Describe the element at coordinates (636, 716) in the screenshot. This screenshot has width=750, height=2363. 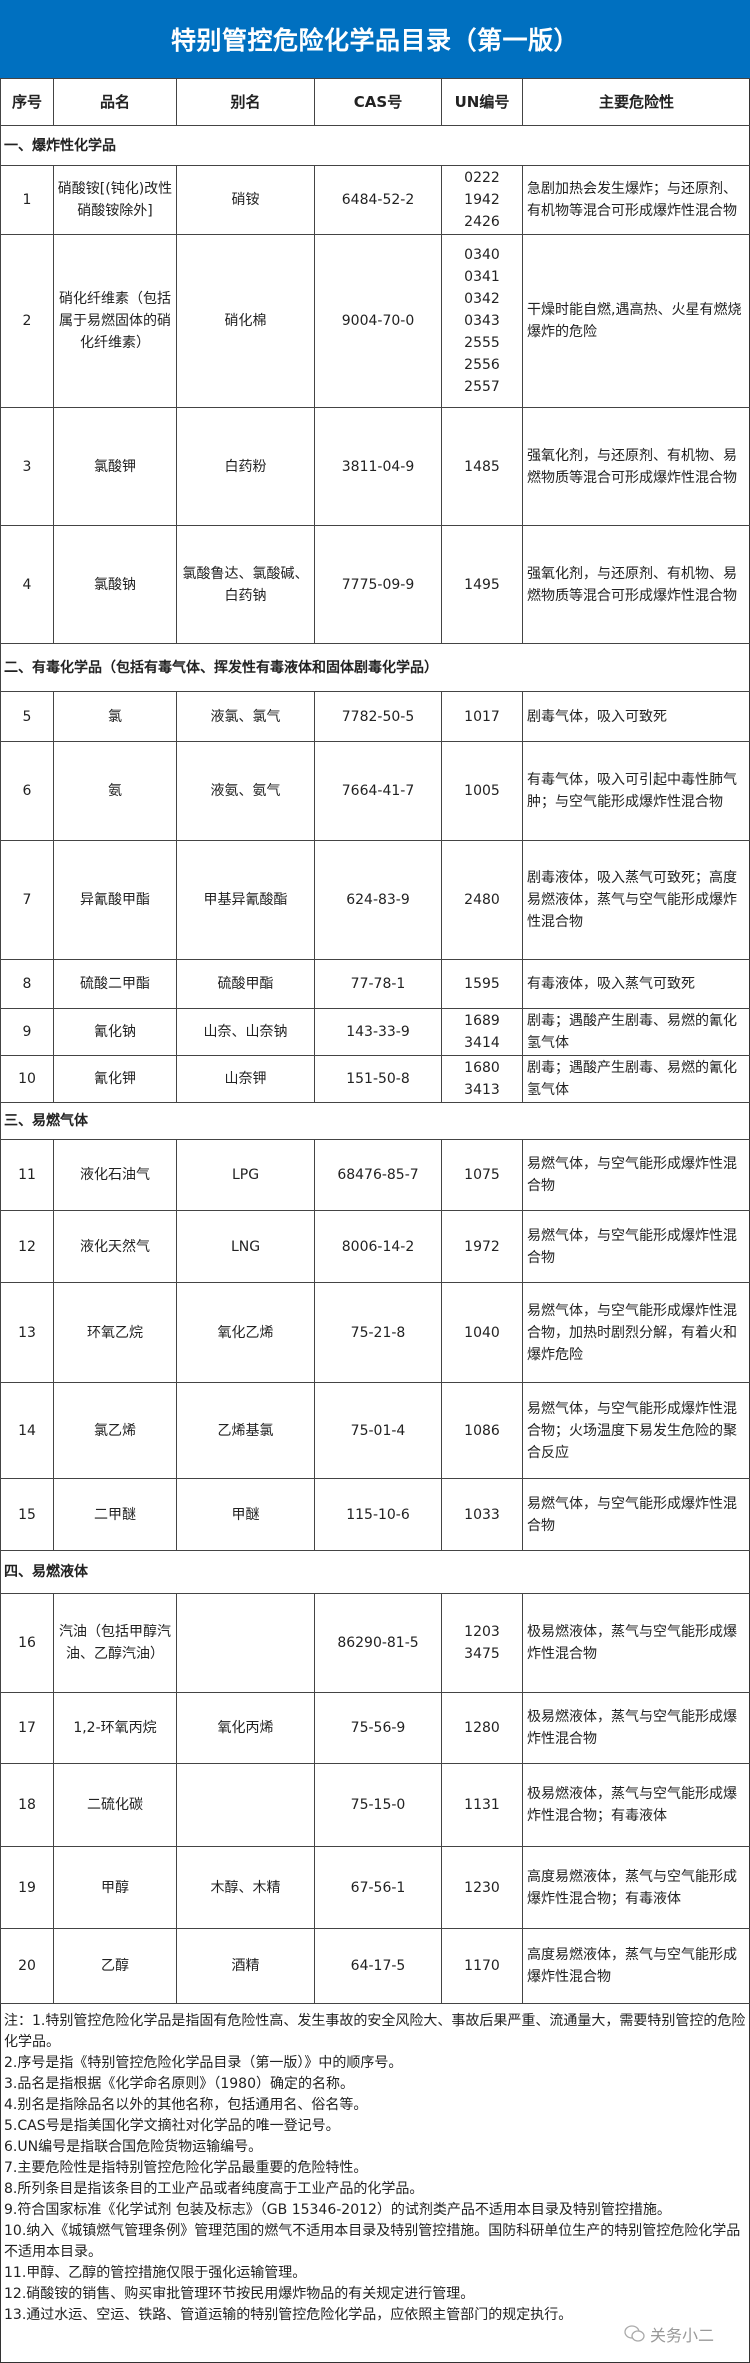
I see `cell-hazard: 剧毒气体，吸入可致死` at that location.